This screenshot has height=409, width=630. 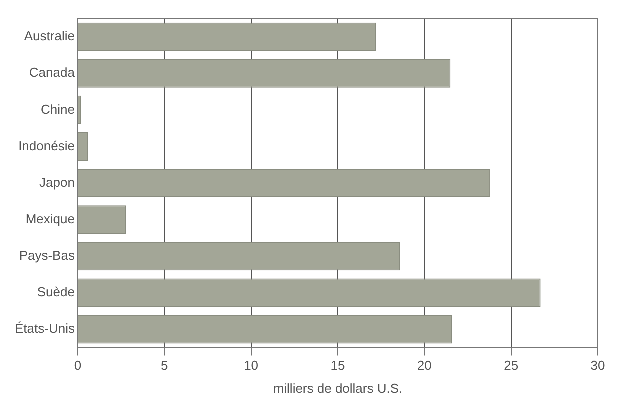 What do you see at coordinates (164, 366) in the screenshot?
I see `x-tick-label: 5` at bounding box center [164, 366].